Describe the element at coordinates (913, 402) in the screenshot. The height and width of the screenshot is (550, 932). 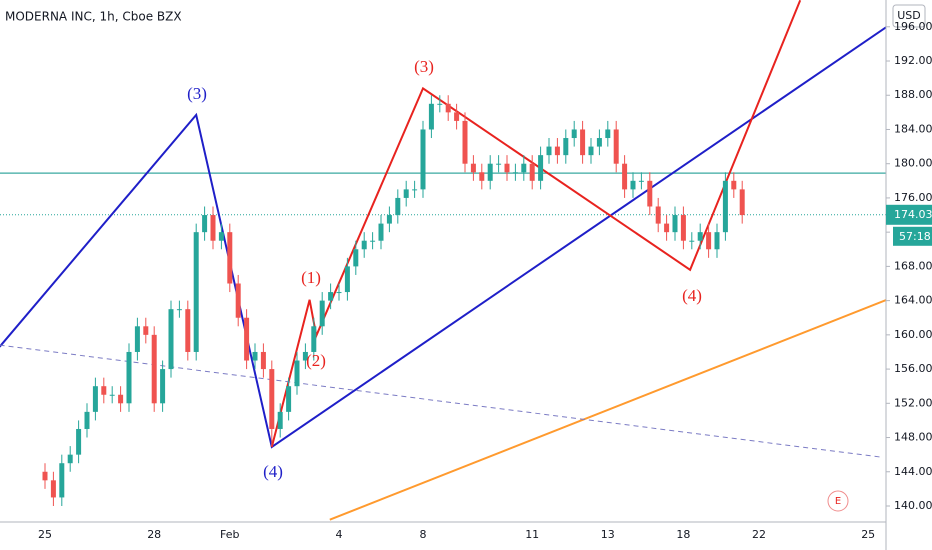
I see `y-tick-label: 152.00` at that location.